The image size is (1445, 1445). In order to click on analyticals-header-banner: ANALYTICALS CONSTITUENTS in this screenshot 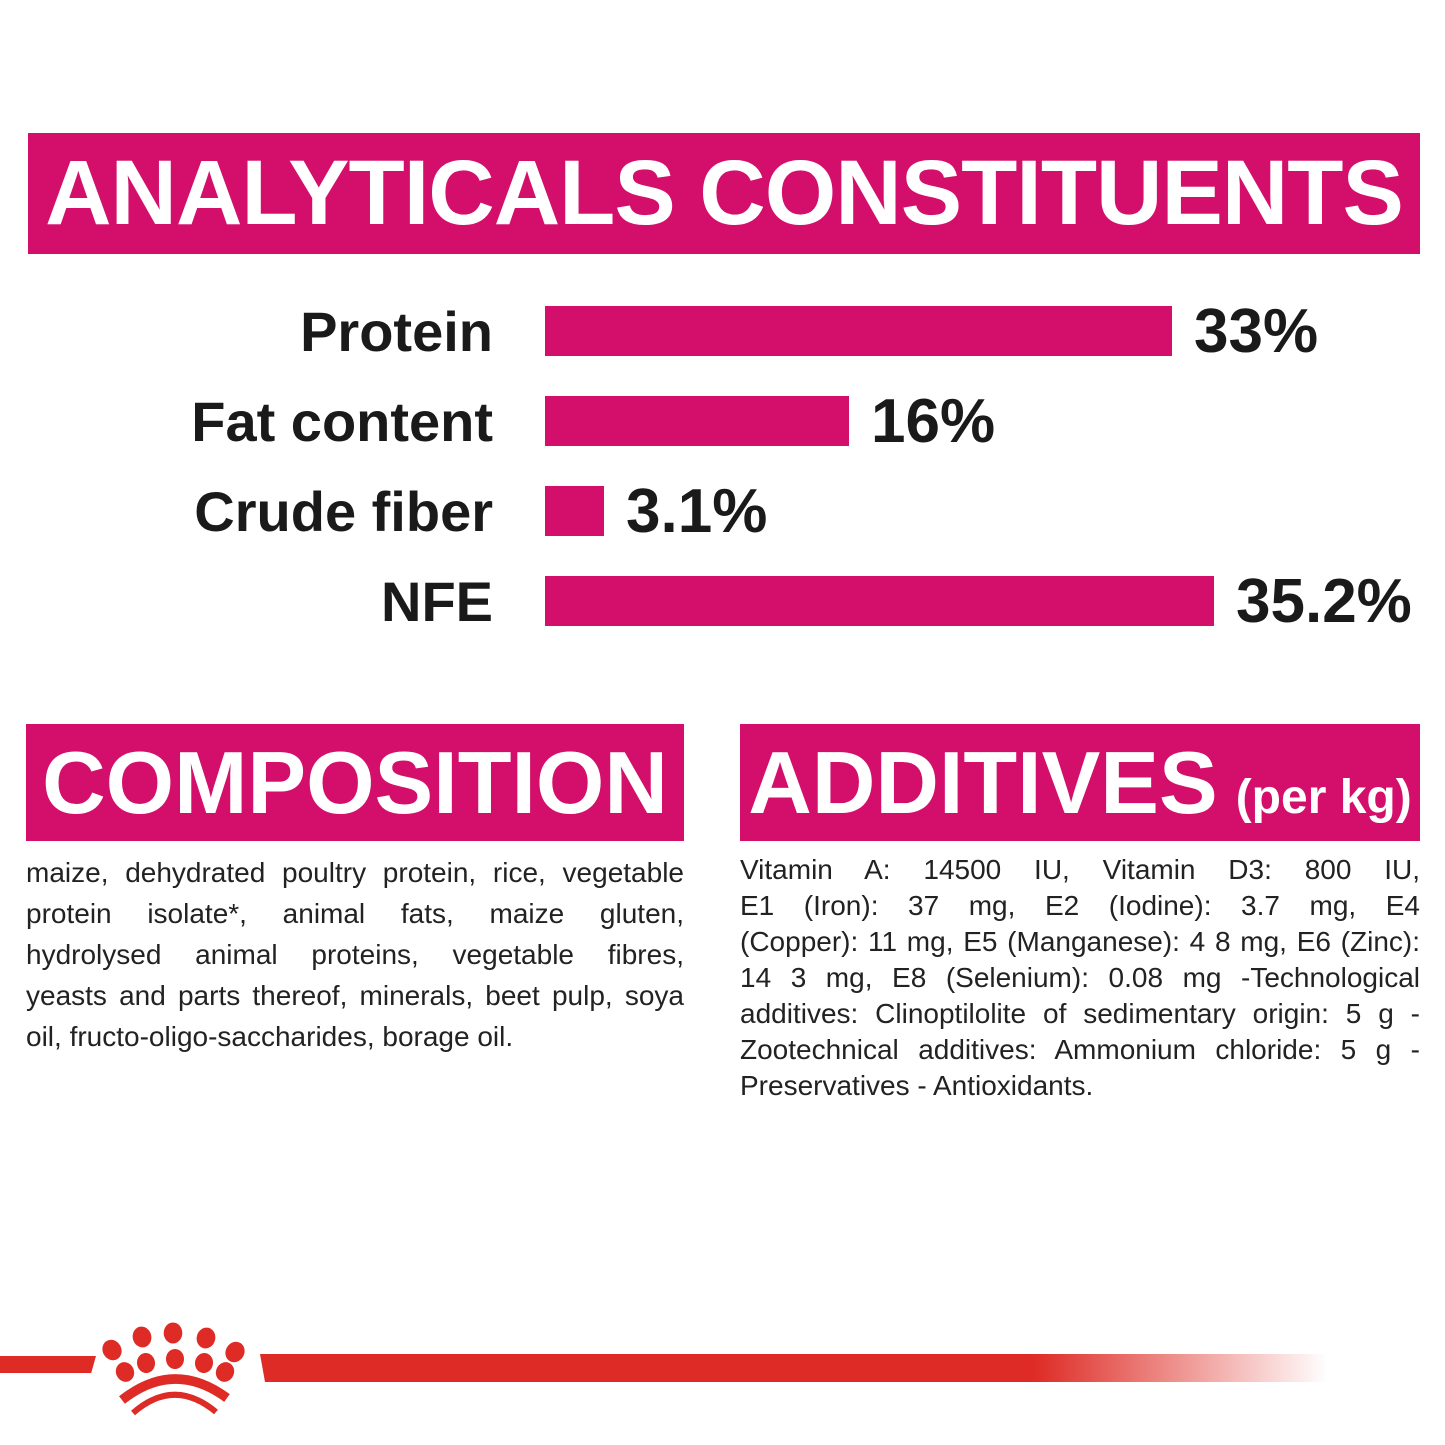, I will do `click(724, 193)`.